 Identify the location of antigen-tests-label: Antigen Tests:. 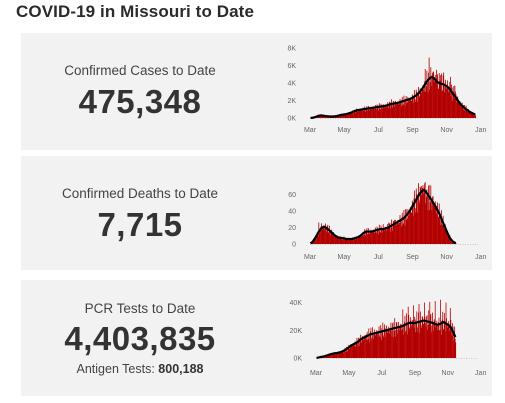
(115, 369).